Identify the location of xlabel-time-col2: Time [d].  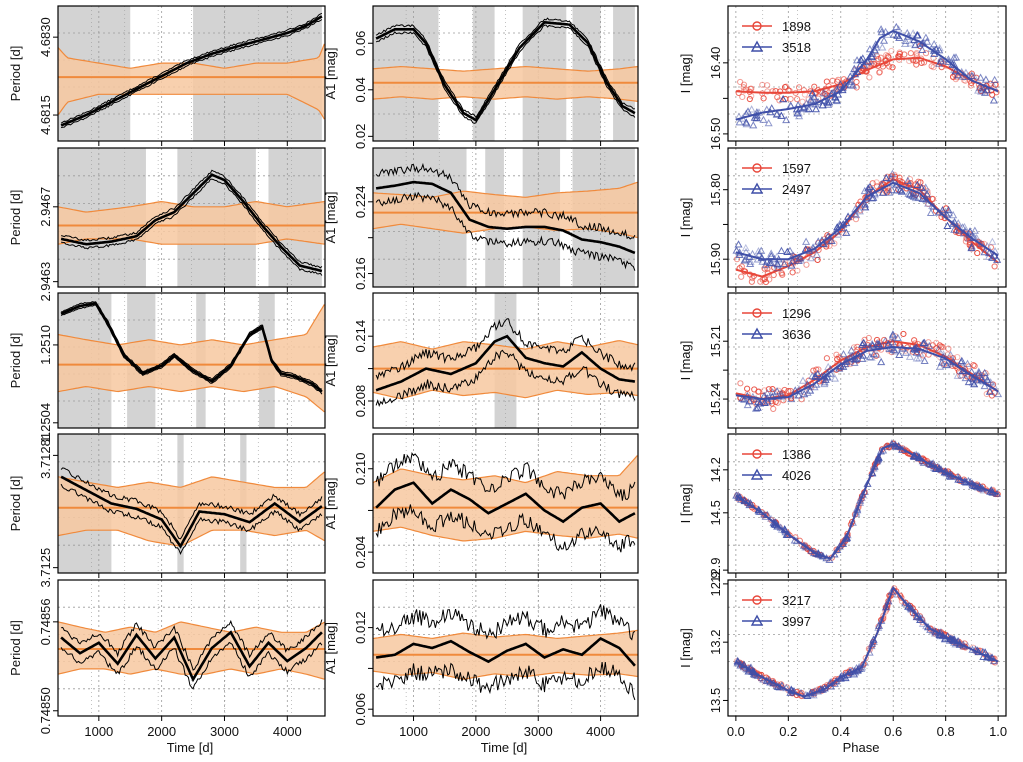
(504, 747).